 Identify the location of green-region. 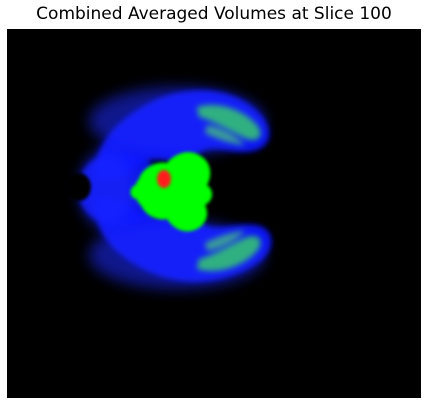
(171, 192).